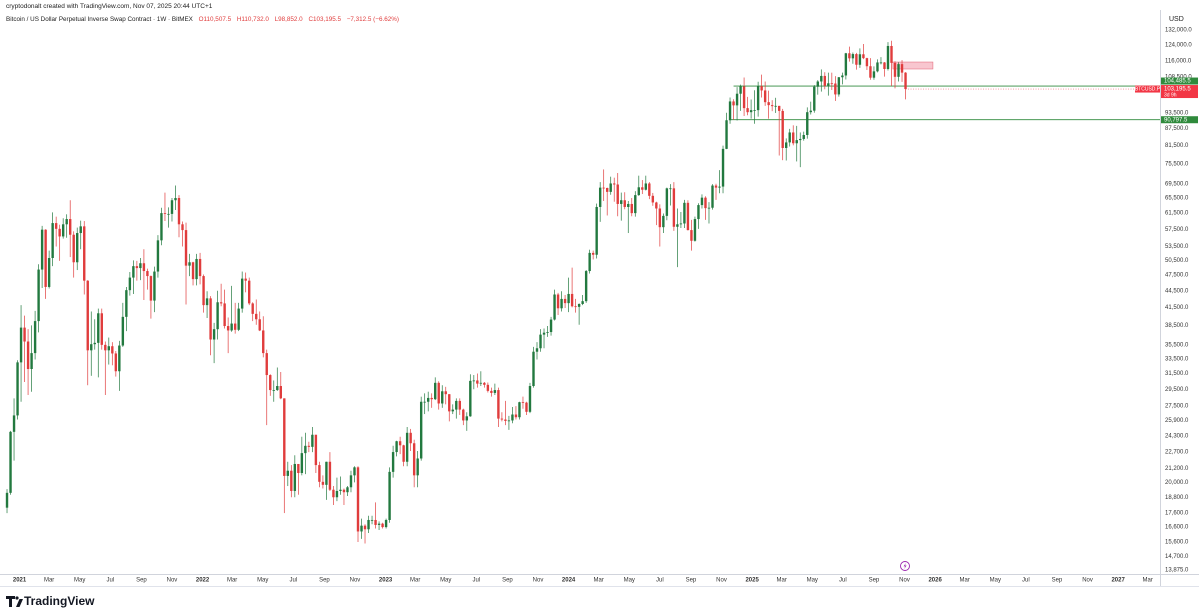  What do you see at coordinates (1177, 247) in the screenshot?
I see `y-tick-label: 53,500.0` at bounding box center [1177, 247].